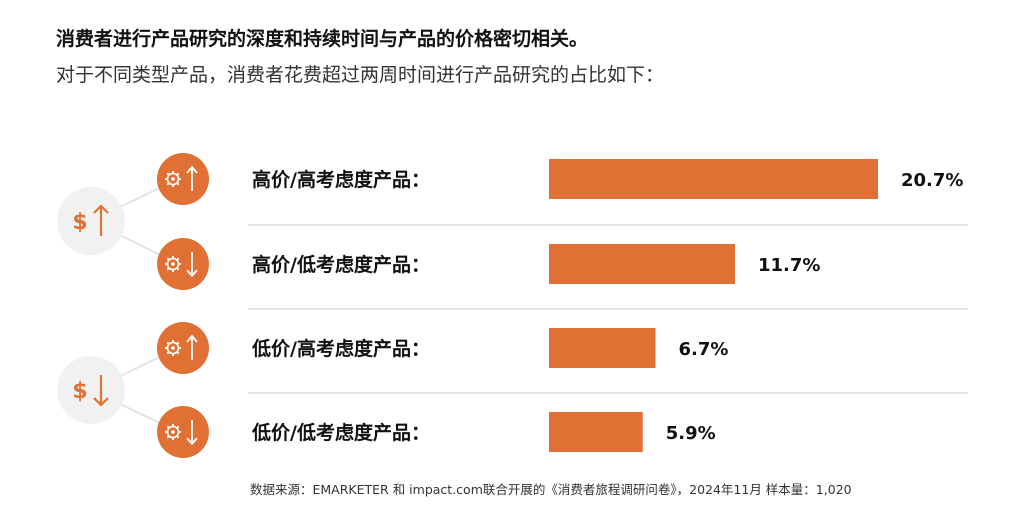 The width and height of the screenshot is (1024, 521). What do you see at coordinates (789, 265) in the screenshot?
I see `value-label: 11.7%` at bounding box center [789, 265].